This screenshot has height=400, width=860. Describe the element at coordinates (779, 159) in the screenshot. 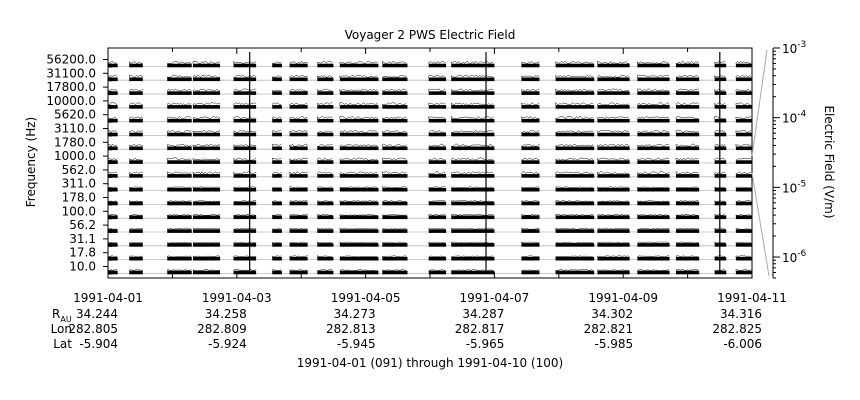

I see `colorbar: 10-3 10-4 10-5 10-6` at that location.